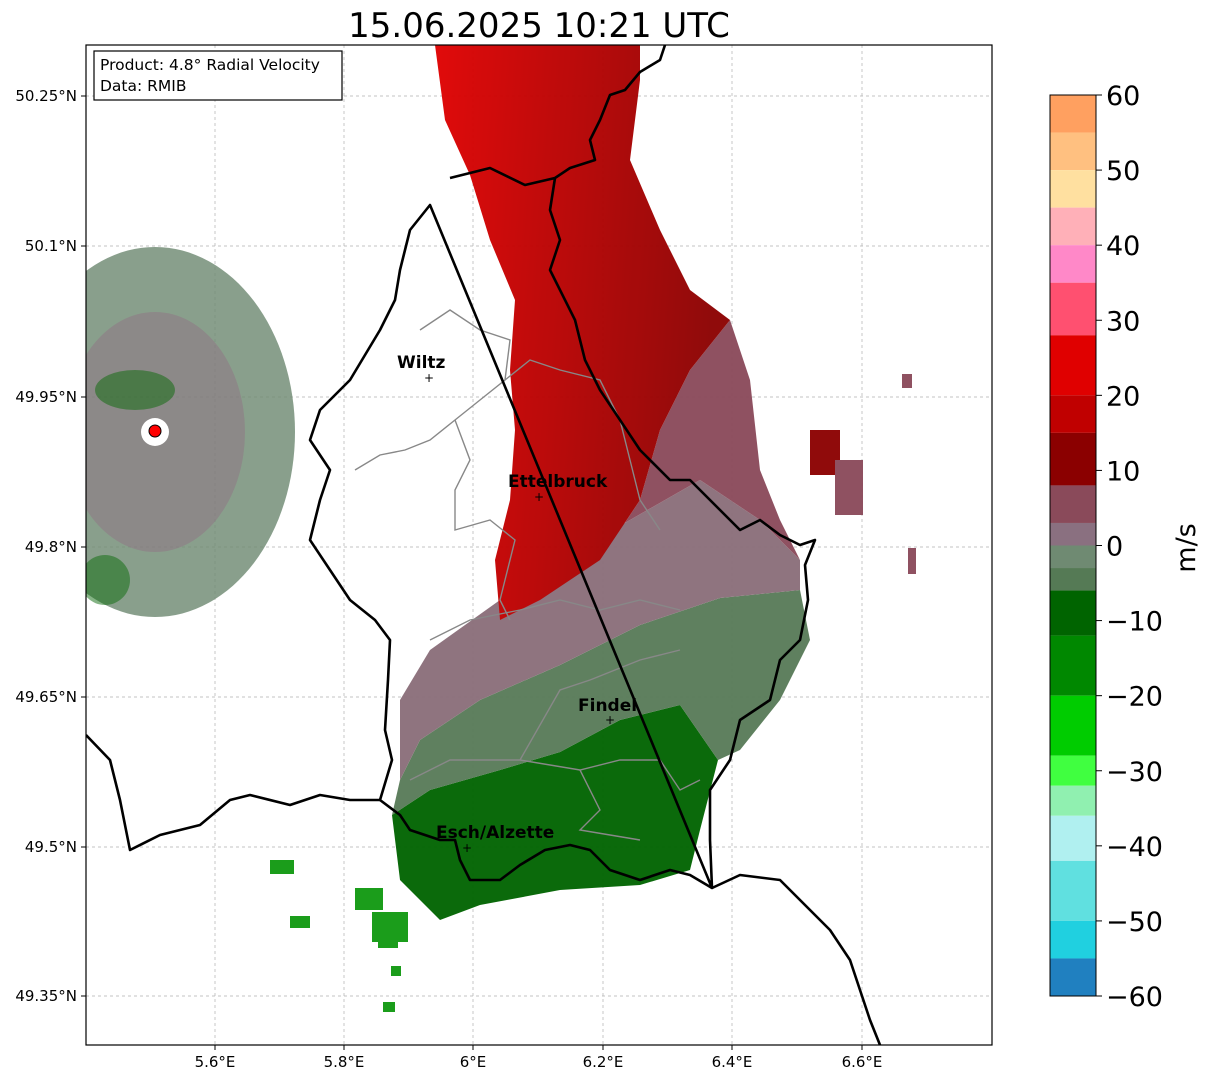 The image size is (1207, 1081). I want to click on y-tick-label: 50.1°N, so click(51, 246).